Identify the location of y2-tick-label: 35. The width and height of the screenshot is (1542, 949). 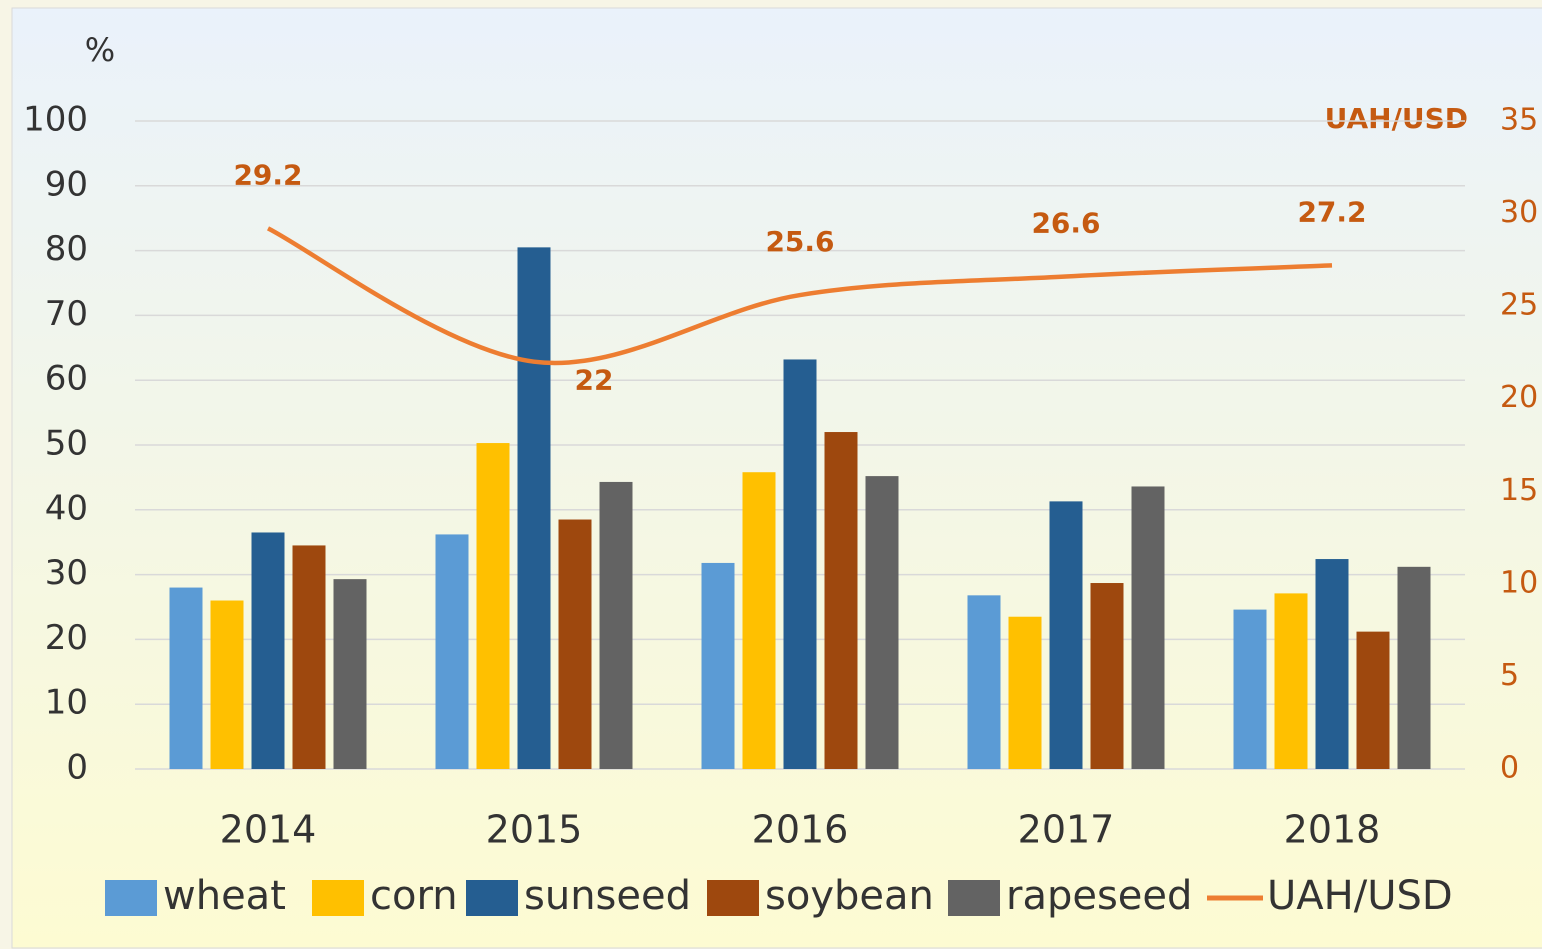
(1519, 120).